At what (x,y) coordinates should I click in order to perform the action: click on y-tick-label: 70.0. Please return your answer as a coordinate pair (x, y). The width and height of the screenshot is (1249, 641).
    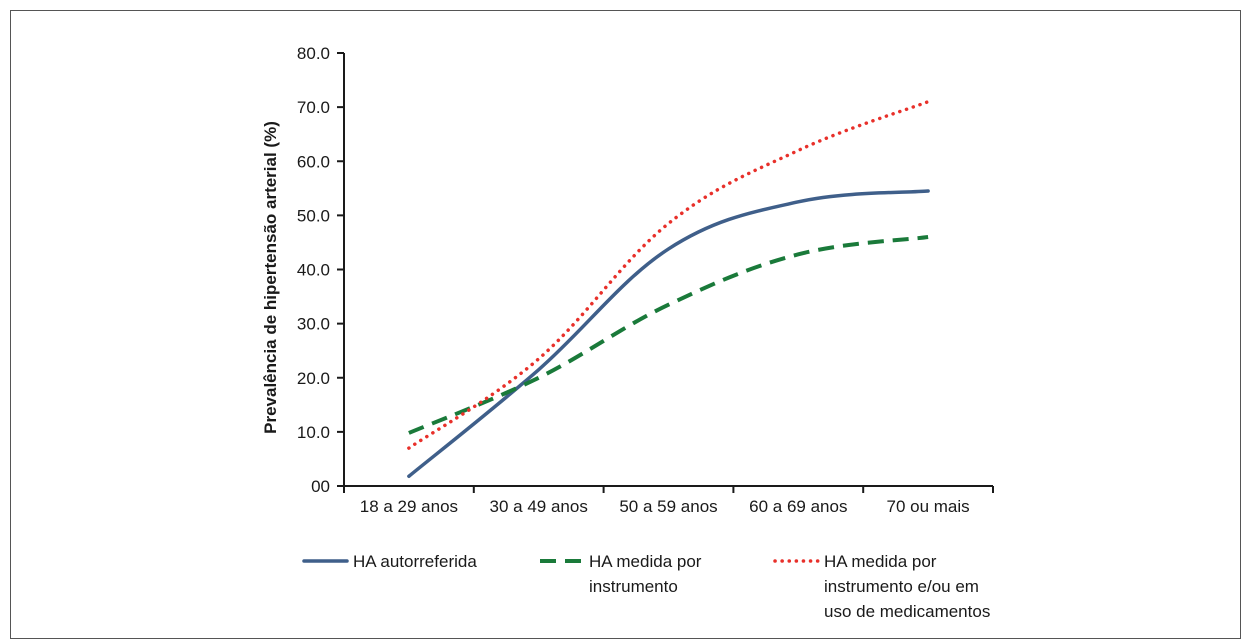
    Looking at the image, I should click on (313, 107).